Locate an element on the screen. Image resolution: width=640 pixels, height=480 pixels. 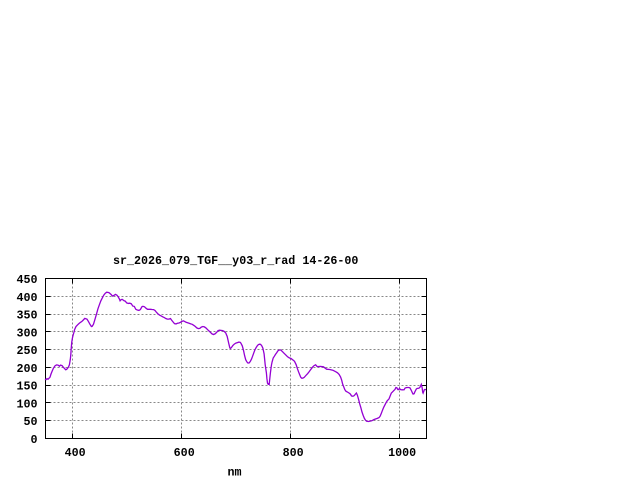
svg-text: 150 is located at coordinates (26, 387).